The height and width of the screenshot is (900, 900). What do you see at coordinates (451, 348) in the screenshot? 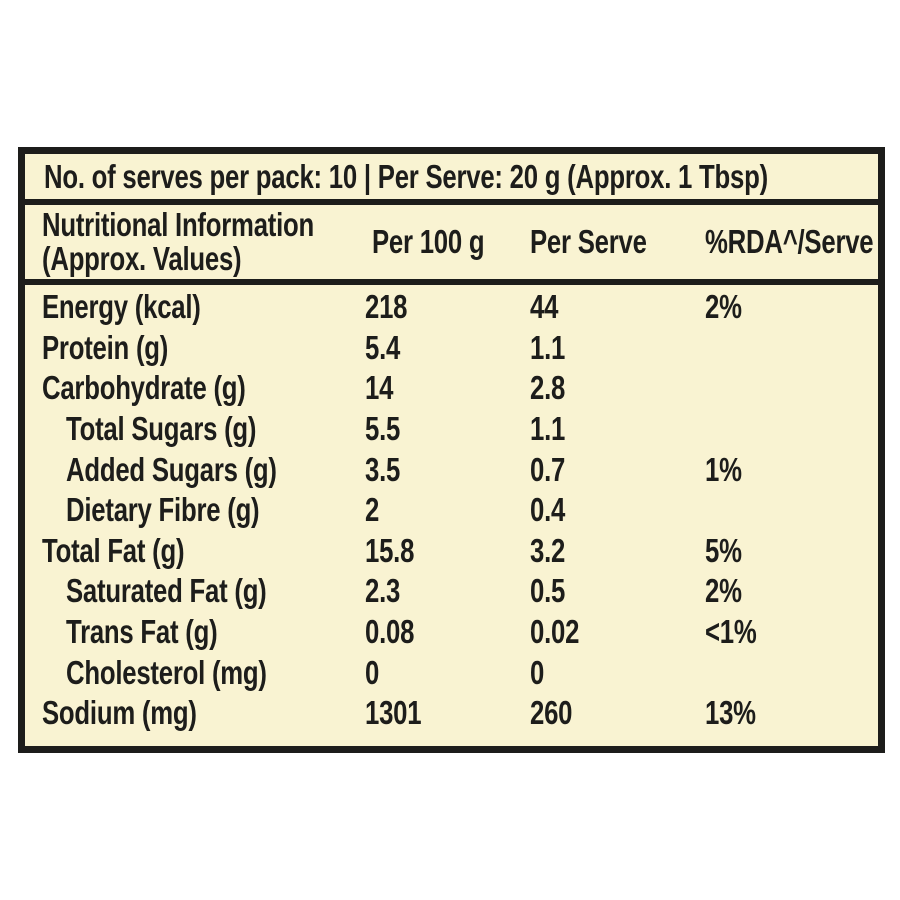
I see `table-row: Protein (g) 5.4 1.1` at bounding box center [451, 348].